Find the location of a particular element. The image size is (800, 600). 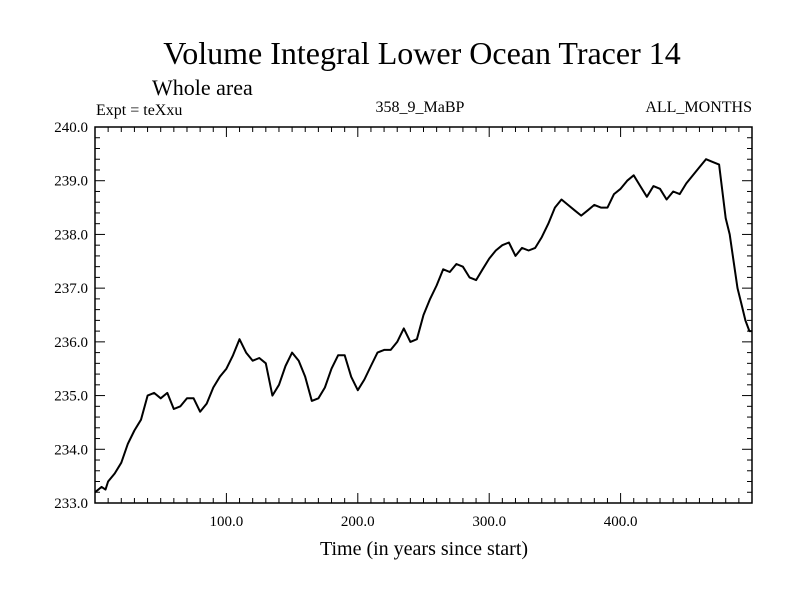

x-axis-label: Time (in years since start) is located at coordinates (424, 549).